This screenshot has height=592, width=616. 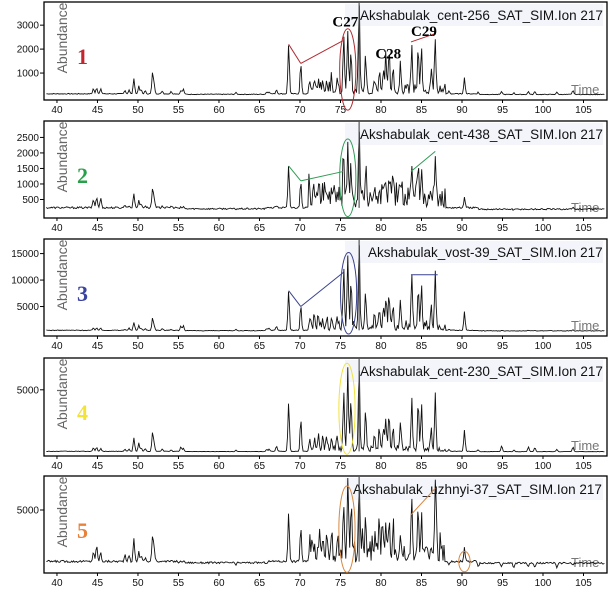 What do you see at coordinates (388, 55) in the screenshot?
I see `peak-label-c28: C28` at bounding box center [388, 55].